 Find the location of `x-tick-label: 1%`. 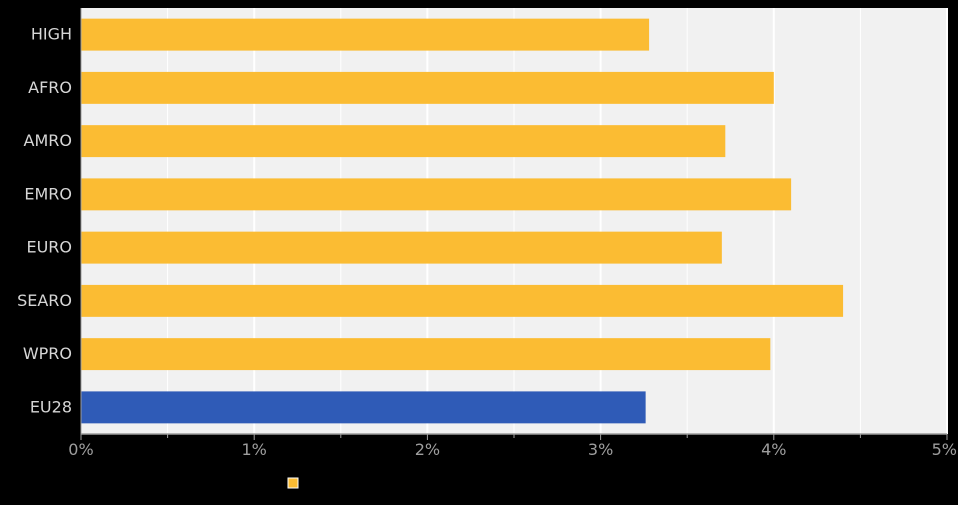

x-tick-label: 1% is located at coordinates (254, 449).